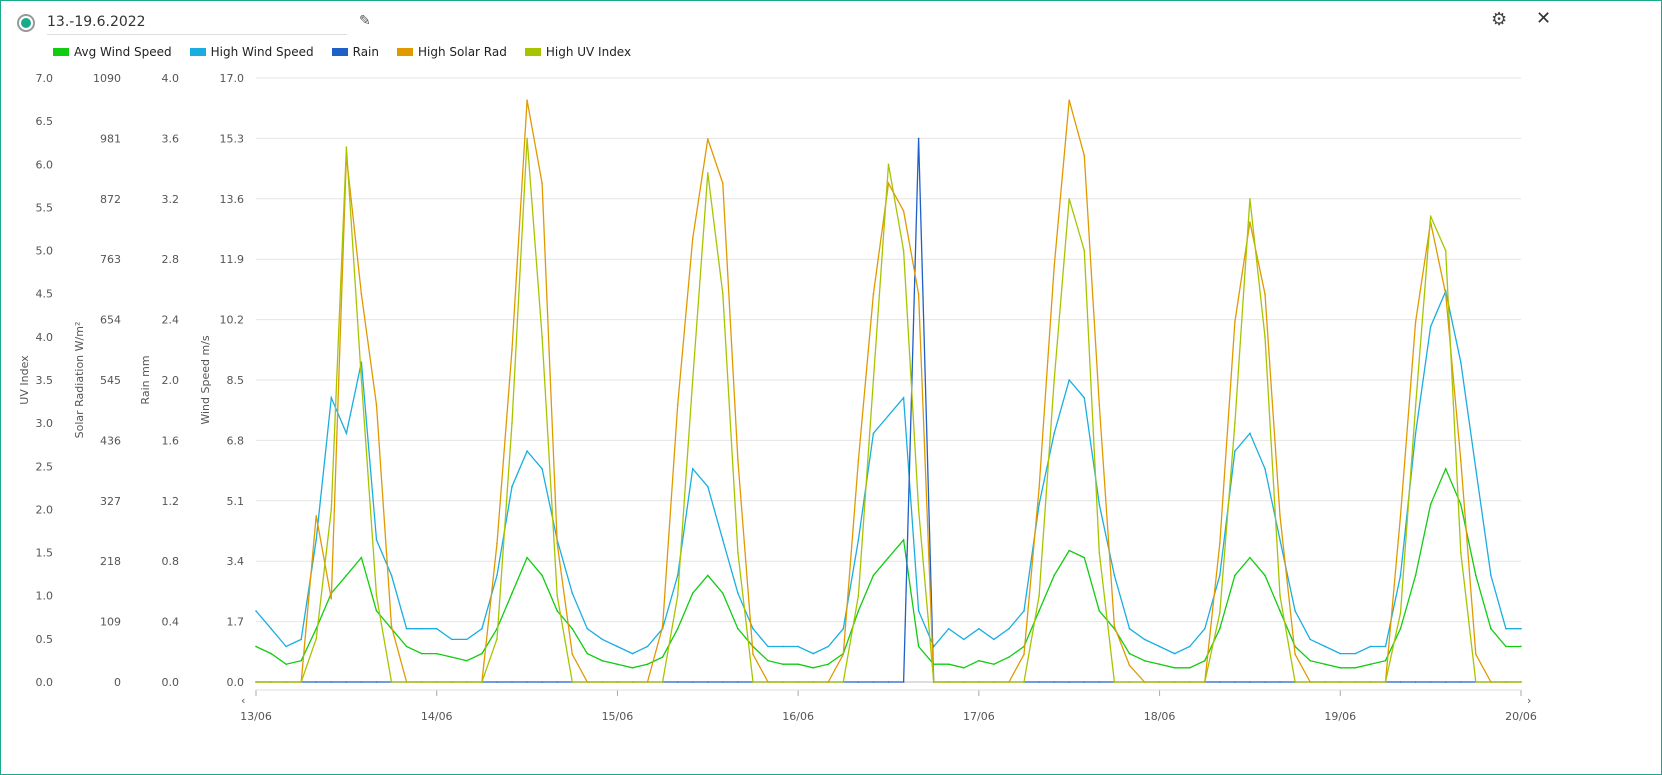 This screenshot has height=775, width=1662. I want to click on gear-icon: ⚙, so click(1499, 19).